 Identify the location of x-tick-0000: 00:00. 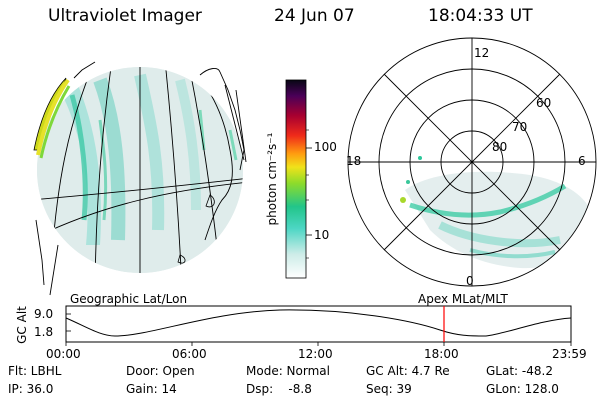
(63, 354).